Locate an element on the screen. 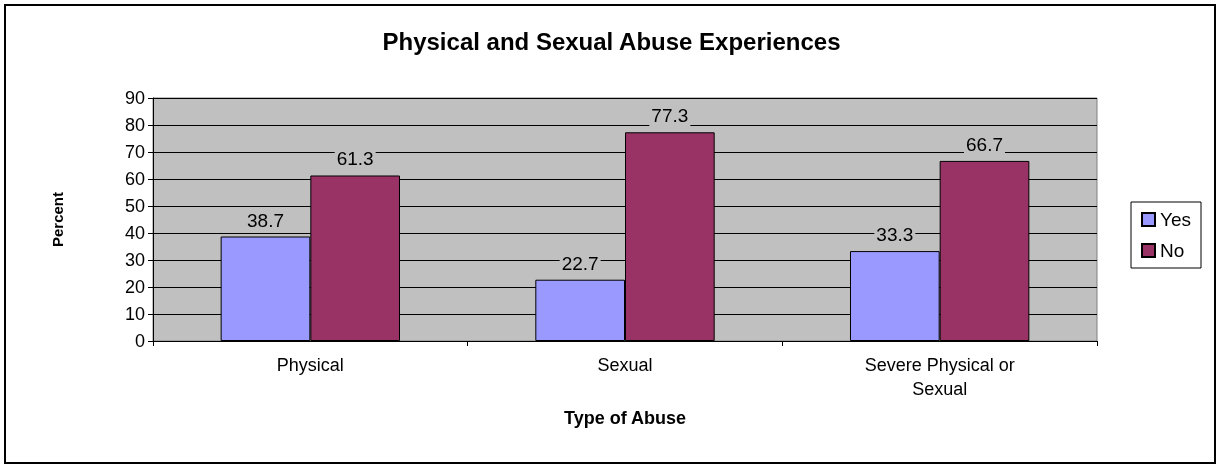  y-tick-label: 90 is located at coordinates (134, 98).